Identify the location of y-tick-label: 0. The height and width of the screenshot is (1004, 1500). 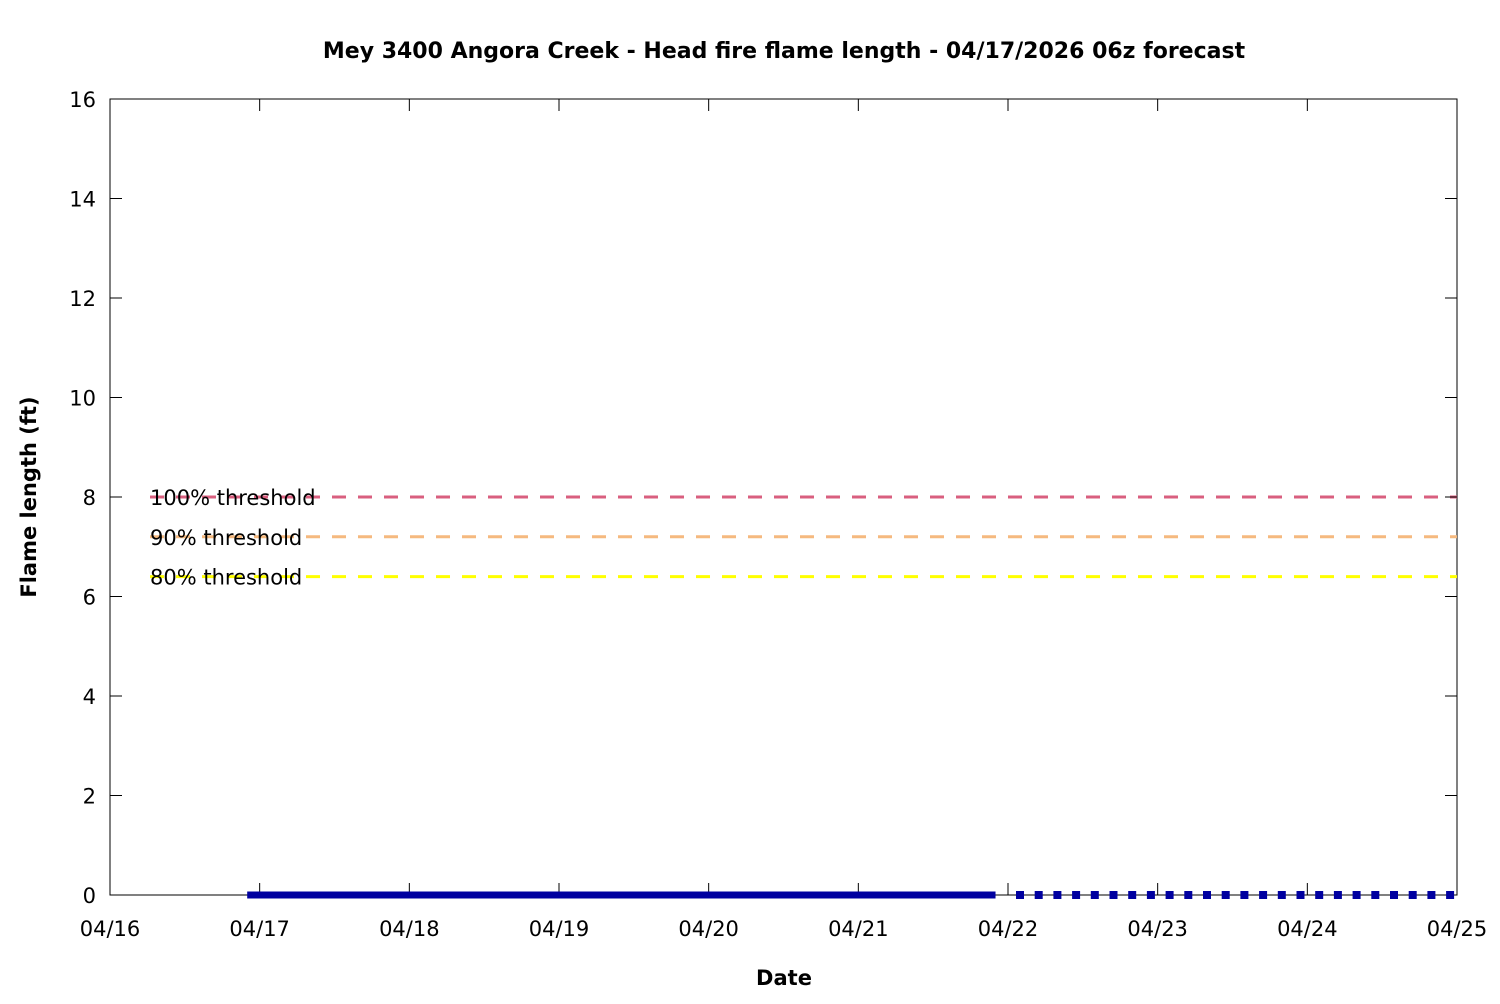
(89, 896).